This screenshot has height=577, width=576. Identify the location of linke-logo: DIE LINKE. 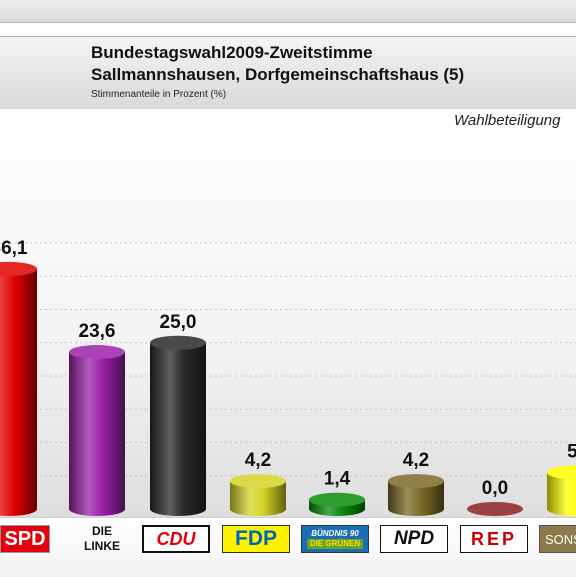
(102, 539).